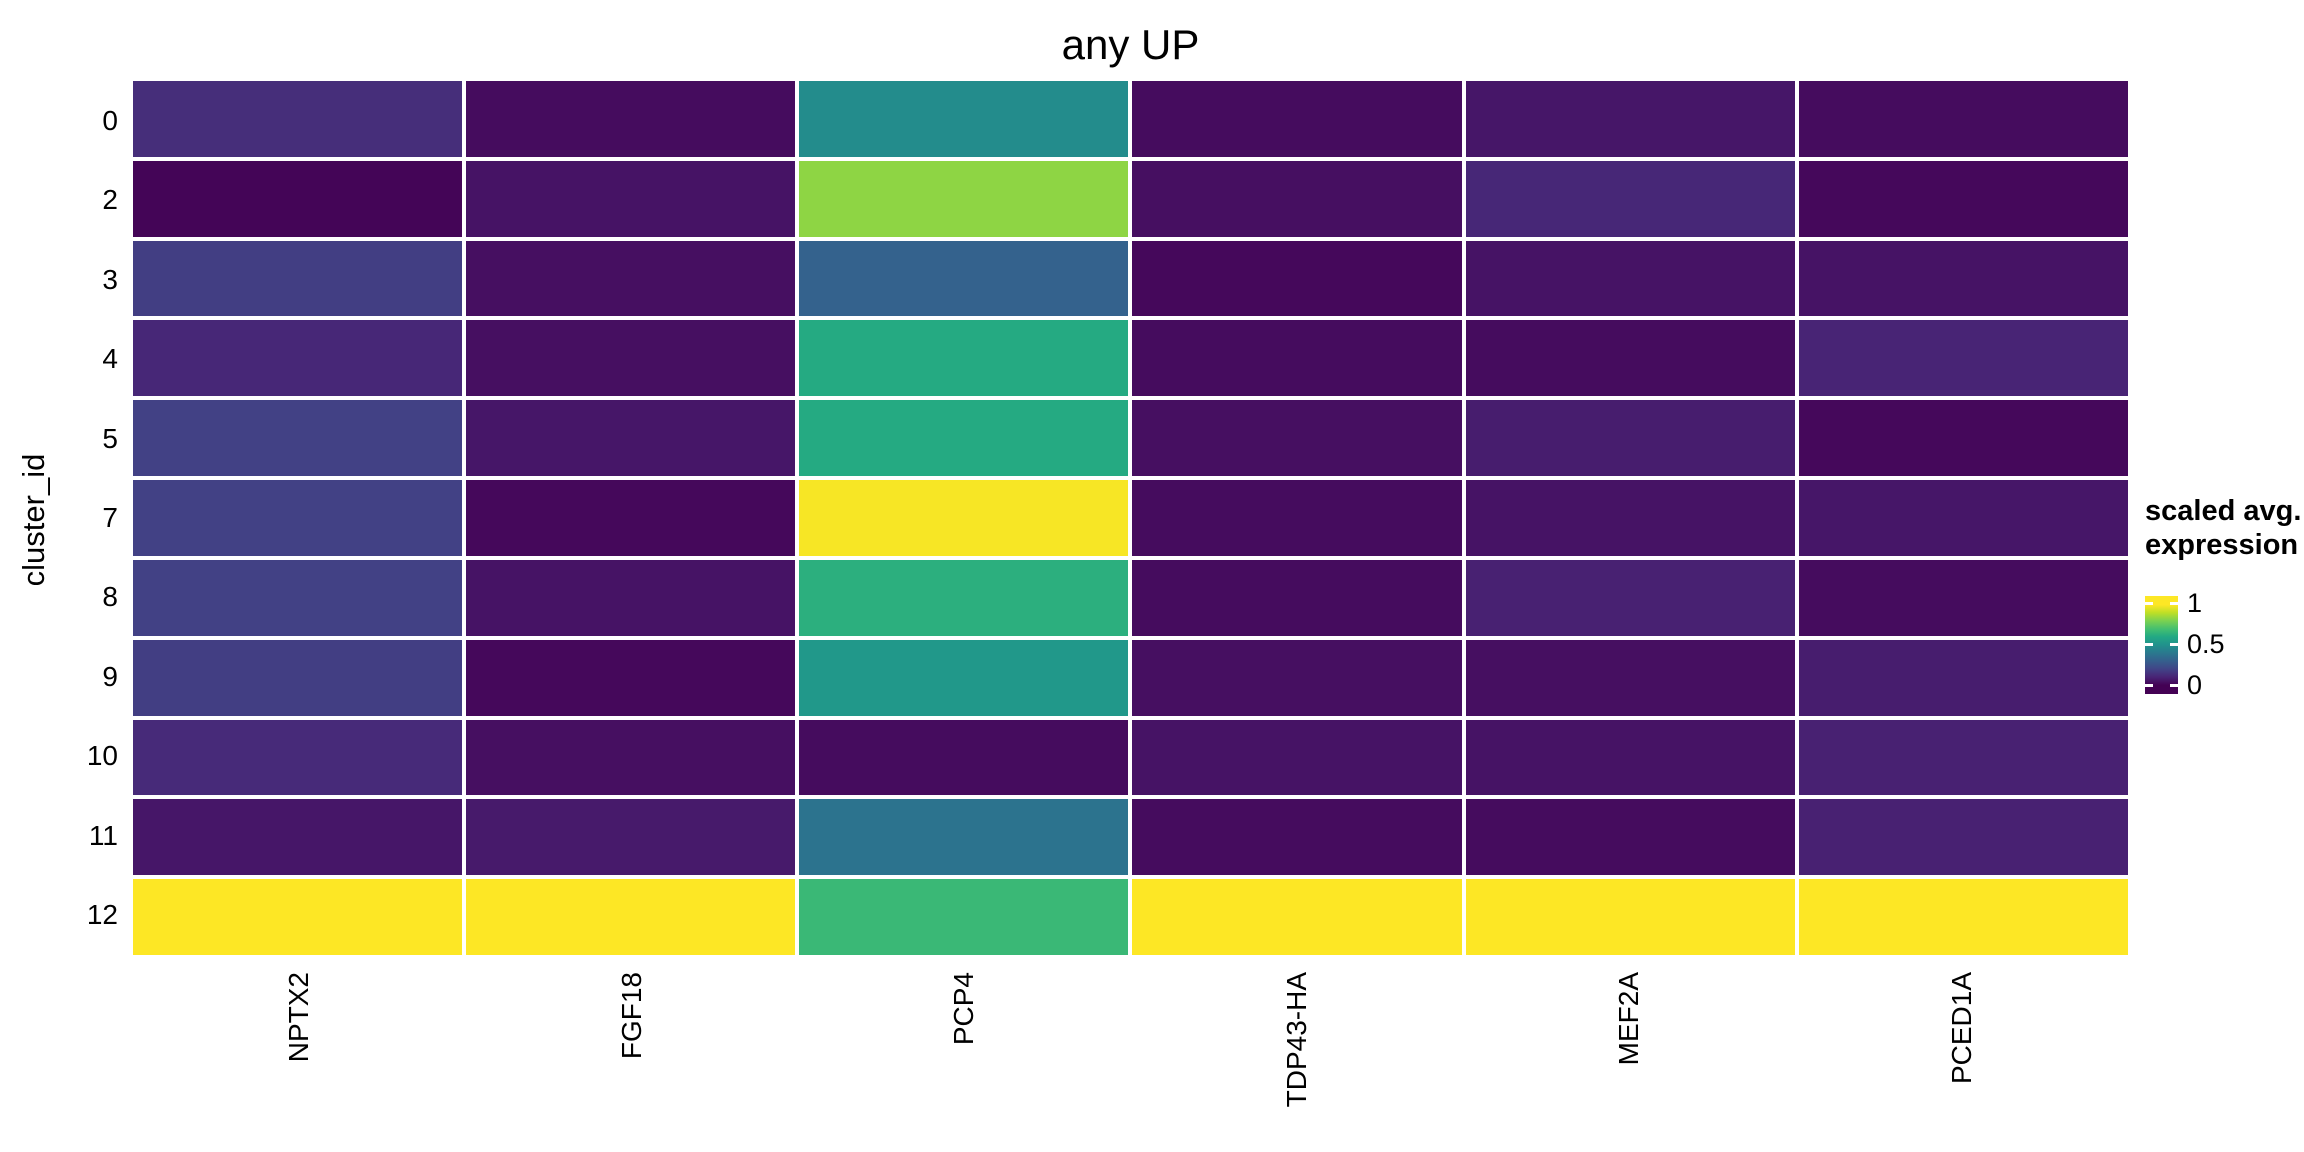 The image size is (2304, 1152). Describe the element at coordinates (110, 597) in the screenshot. I see `y-tick-label: 8` at that location.